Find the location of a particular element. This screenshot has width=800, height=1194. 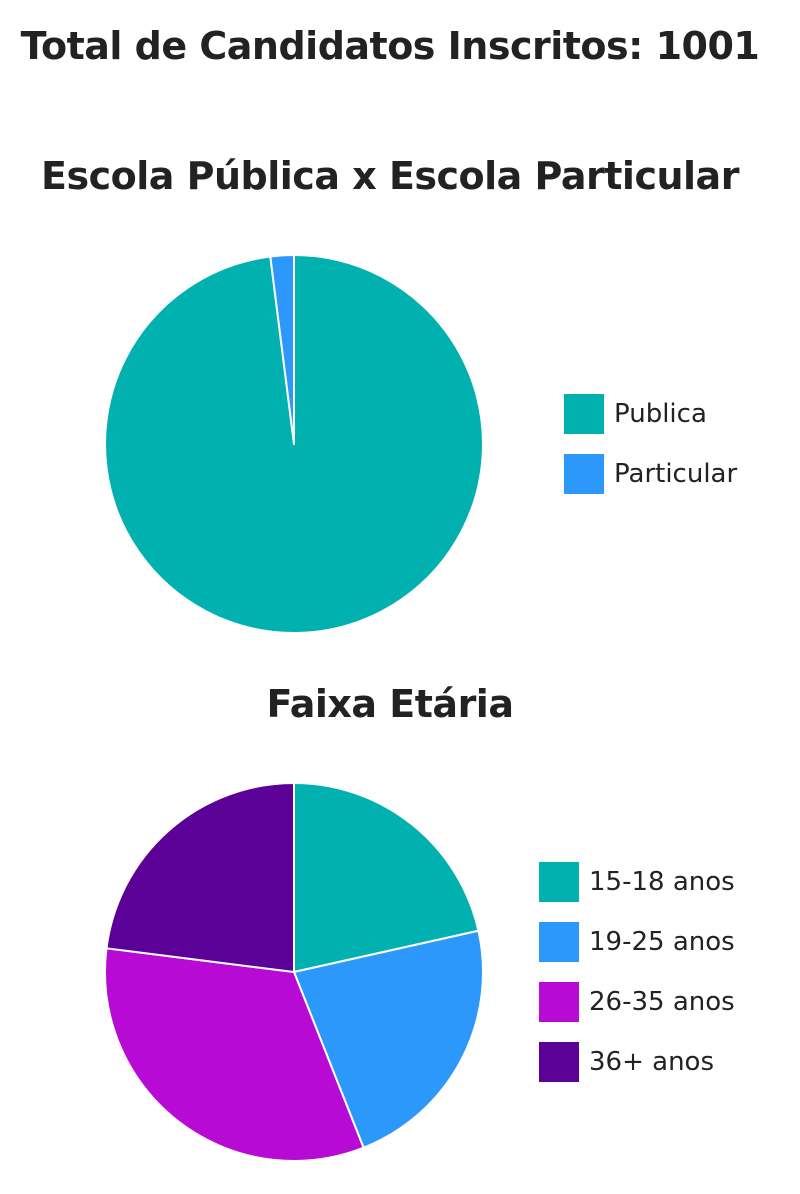

legend-label: 15-18 anos is located at coordinates (662, 882).